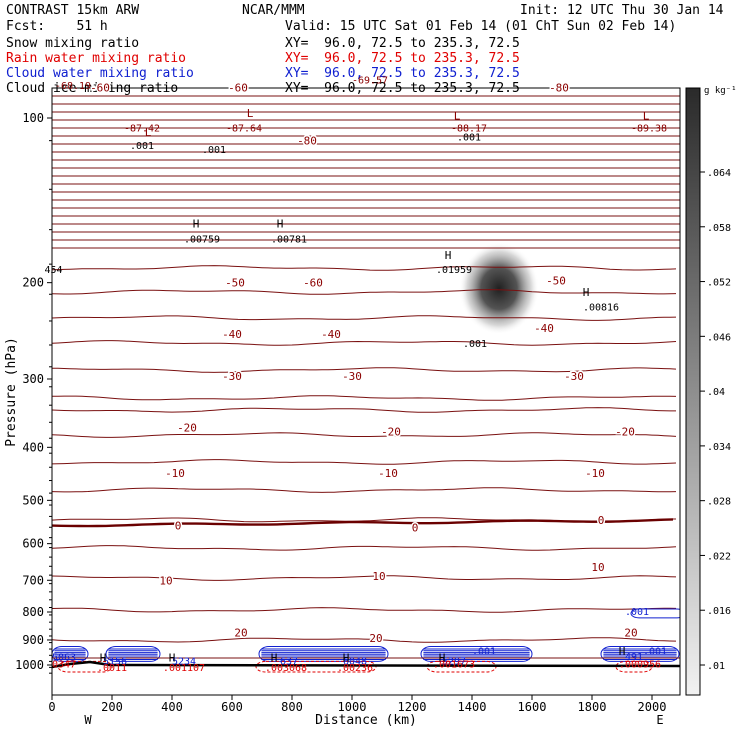 This screenshot has height=740, width=740. What do you see at coordinates (172, 707) in the screenshot?
I see `x-tick-label: 400` at bounding box center [172, 707].